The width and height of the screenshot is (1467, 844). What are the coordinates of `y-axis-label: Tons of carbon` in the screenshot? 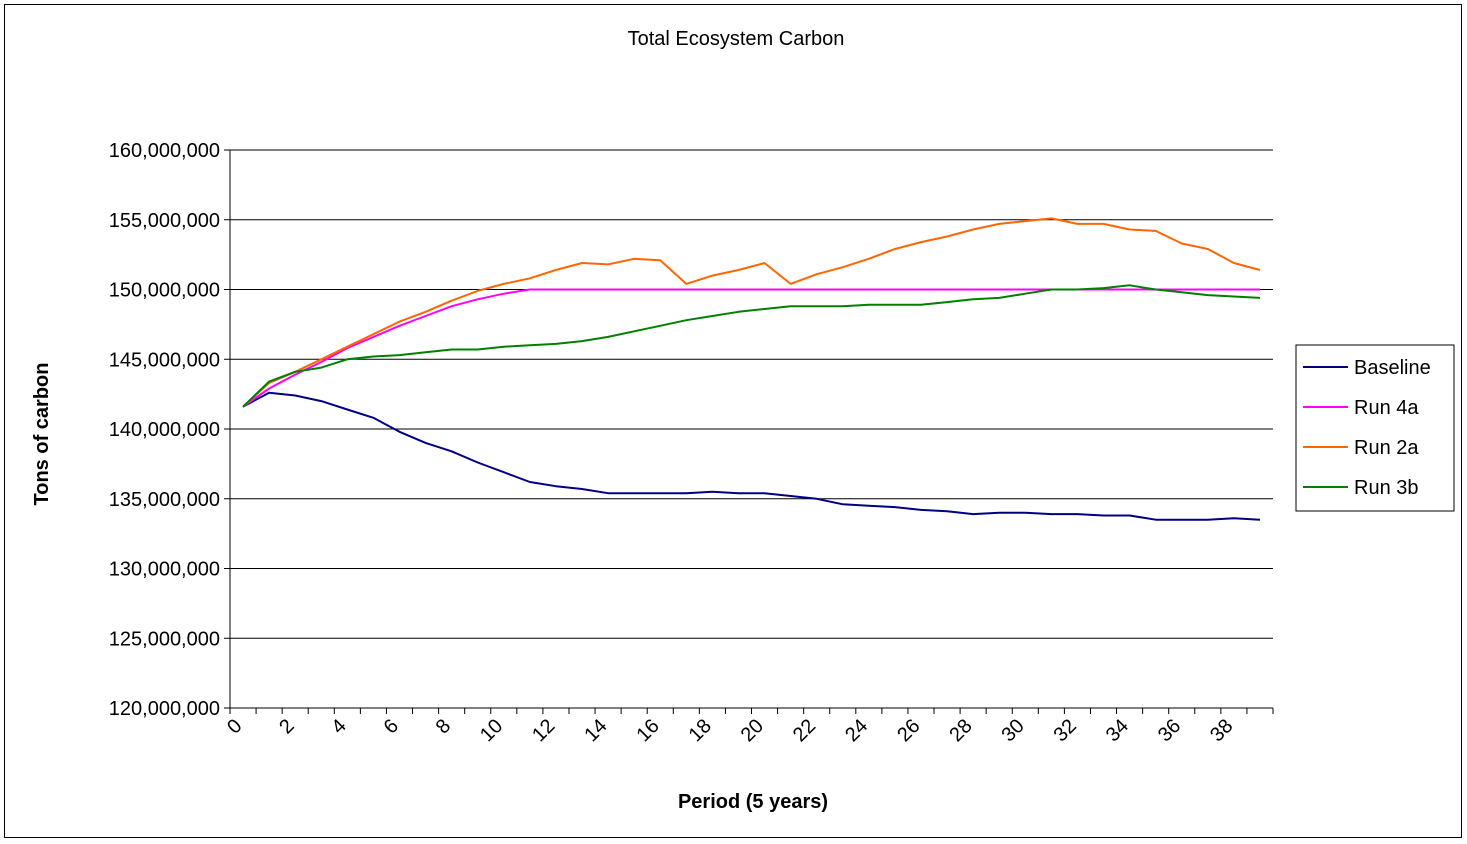 It's located at (42, 434).